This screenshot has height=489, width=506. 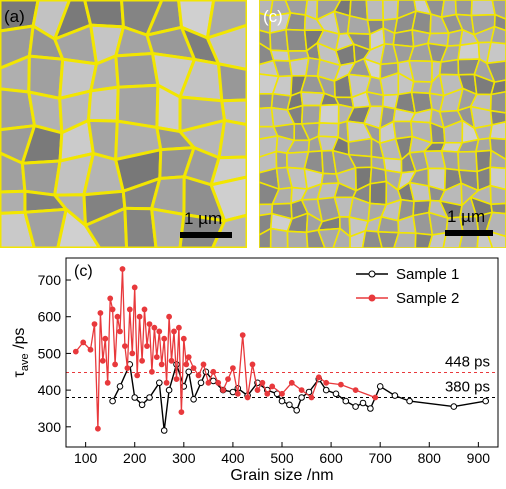 What do you see at coordinates (273, 16) in the screenshot?
I see `panel-label: (c)` at bounding box center [273, 16].